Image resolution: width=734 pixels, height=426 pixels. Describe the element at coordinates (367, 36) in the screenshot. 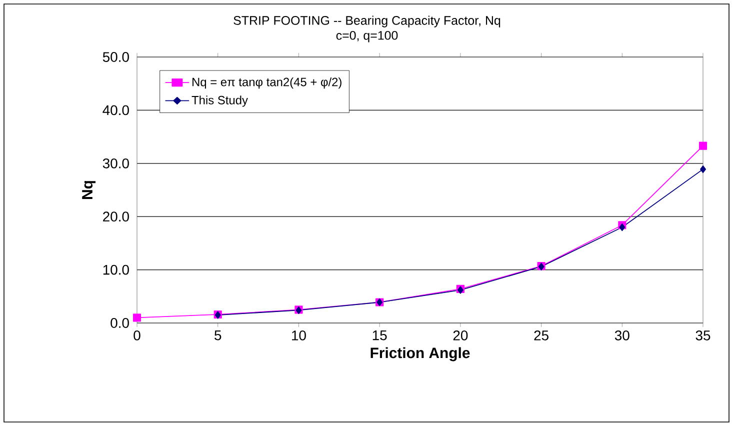

I see `chart-subtitle: c=0, q=100` at that location.